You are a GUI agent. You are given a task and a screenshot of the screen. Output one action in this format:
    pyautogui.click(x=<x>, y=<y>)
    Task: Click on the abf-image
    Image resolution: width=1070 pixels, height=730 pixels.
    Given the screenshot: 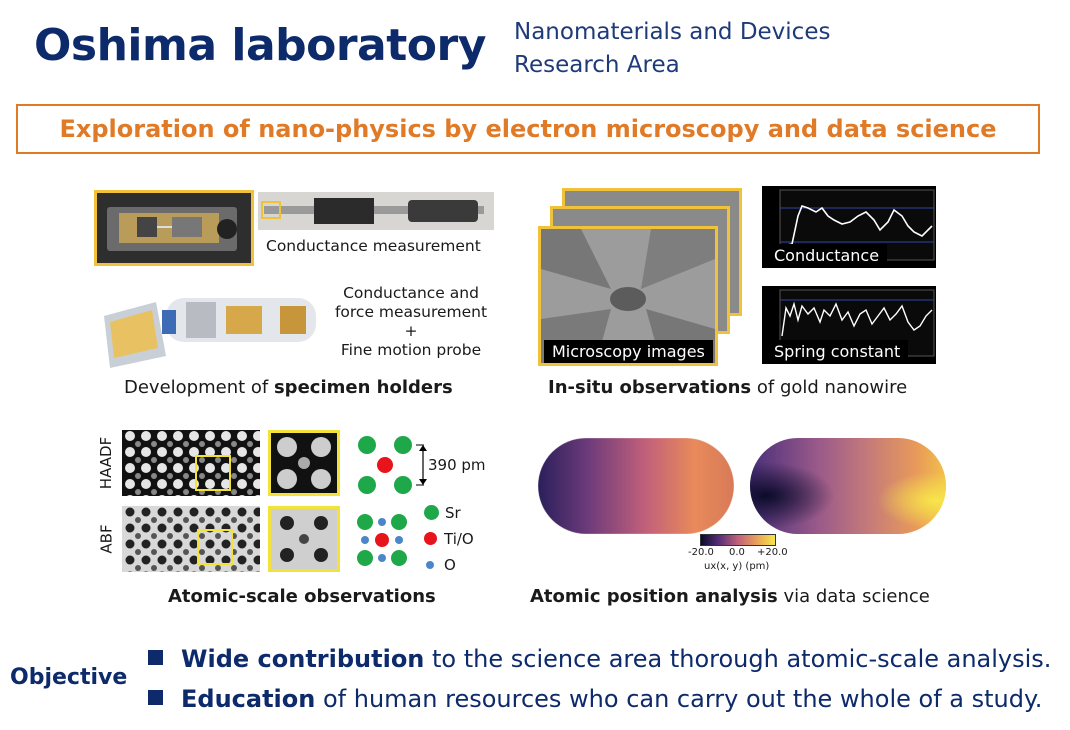 What is the action you would take?
    pyautogui.click(x=195, y=546)
    